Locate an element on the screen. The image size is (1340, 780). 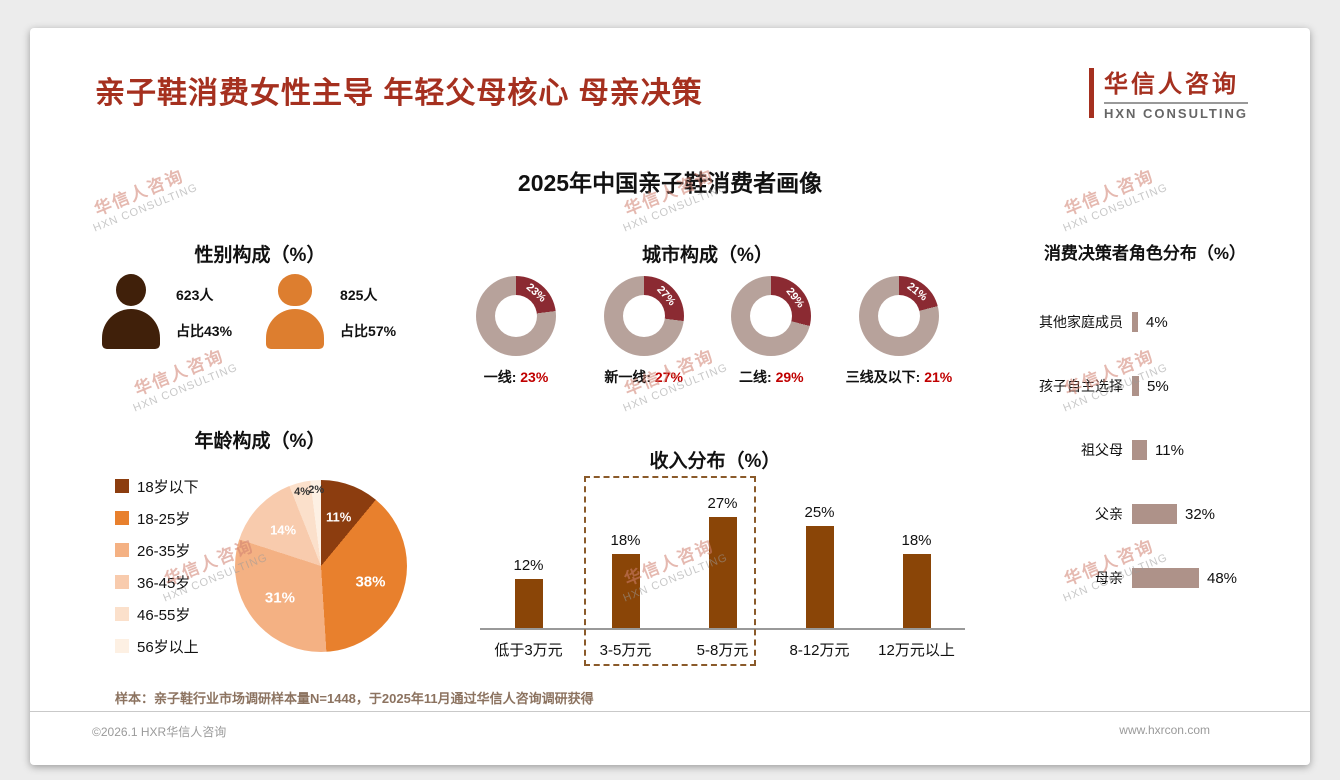
logo-bar is located at coordinates (1091, 92).